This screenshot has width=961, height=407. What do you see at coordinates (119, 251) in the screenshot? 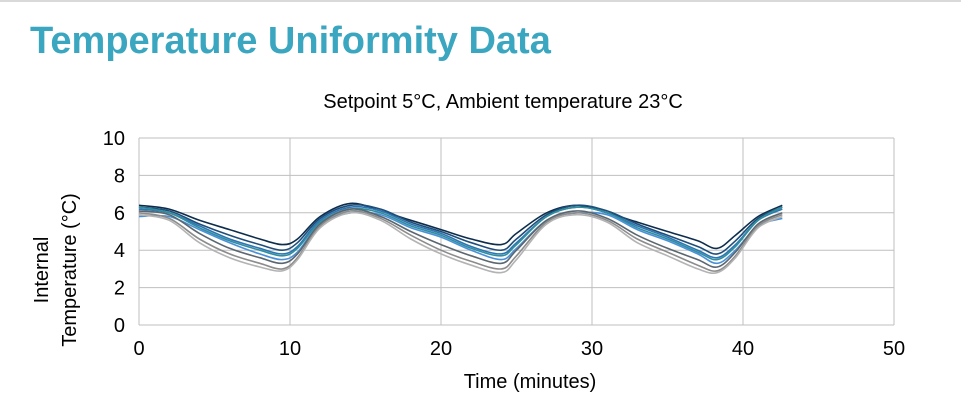
I see `y-tick-label: 4` at bounding box center [119, 251].